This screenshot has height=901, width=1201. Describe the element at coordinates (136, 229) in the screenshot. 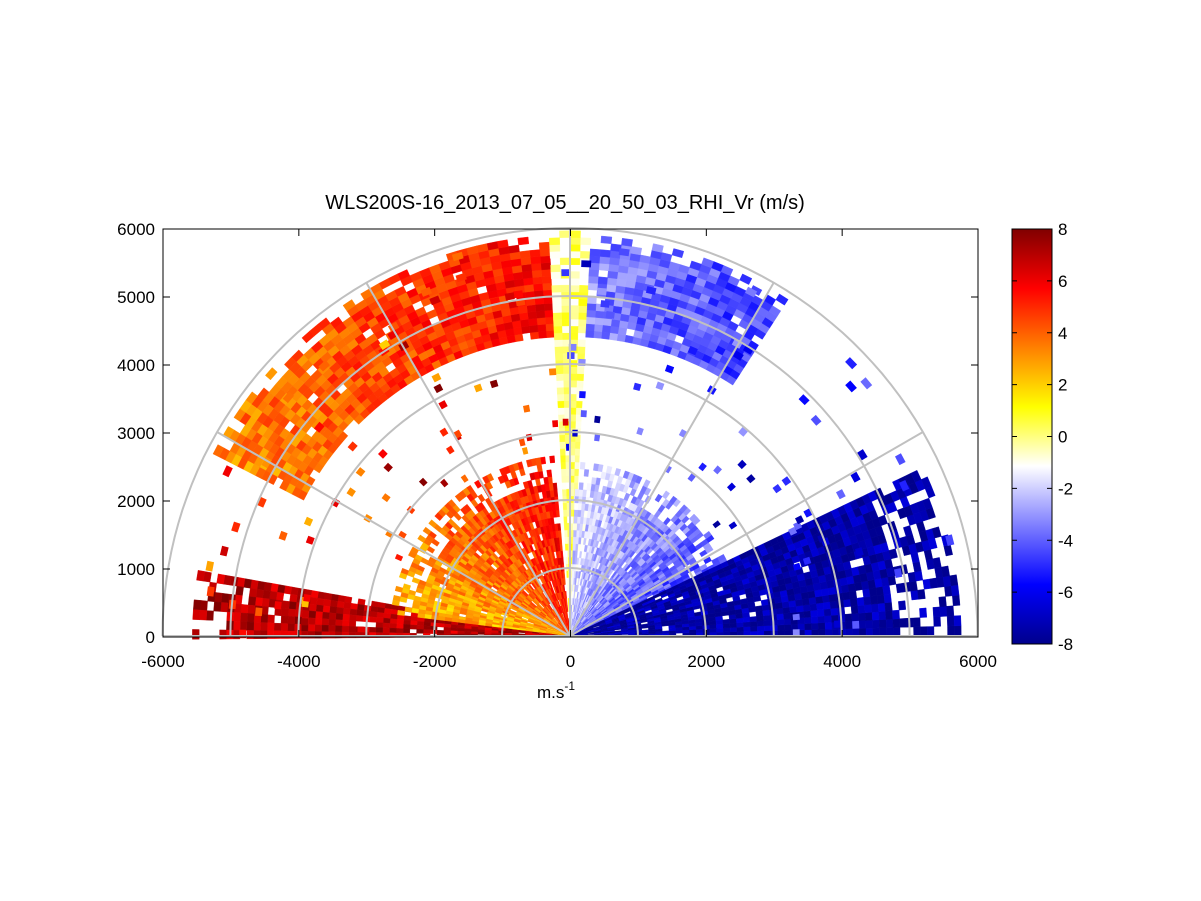

I see `y-tick-label: 6000` at that location.